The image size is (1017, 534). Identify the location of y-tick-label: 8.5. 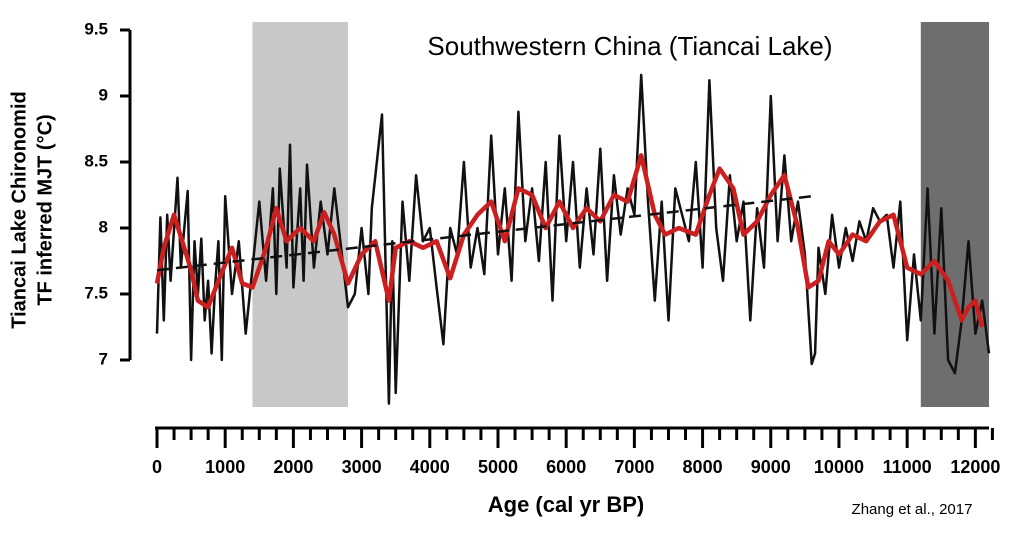
(96, 160).